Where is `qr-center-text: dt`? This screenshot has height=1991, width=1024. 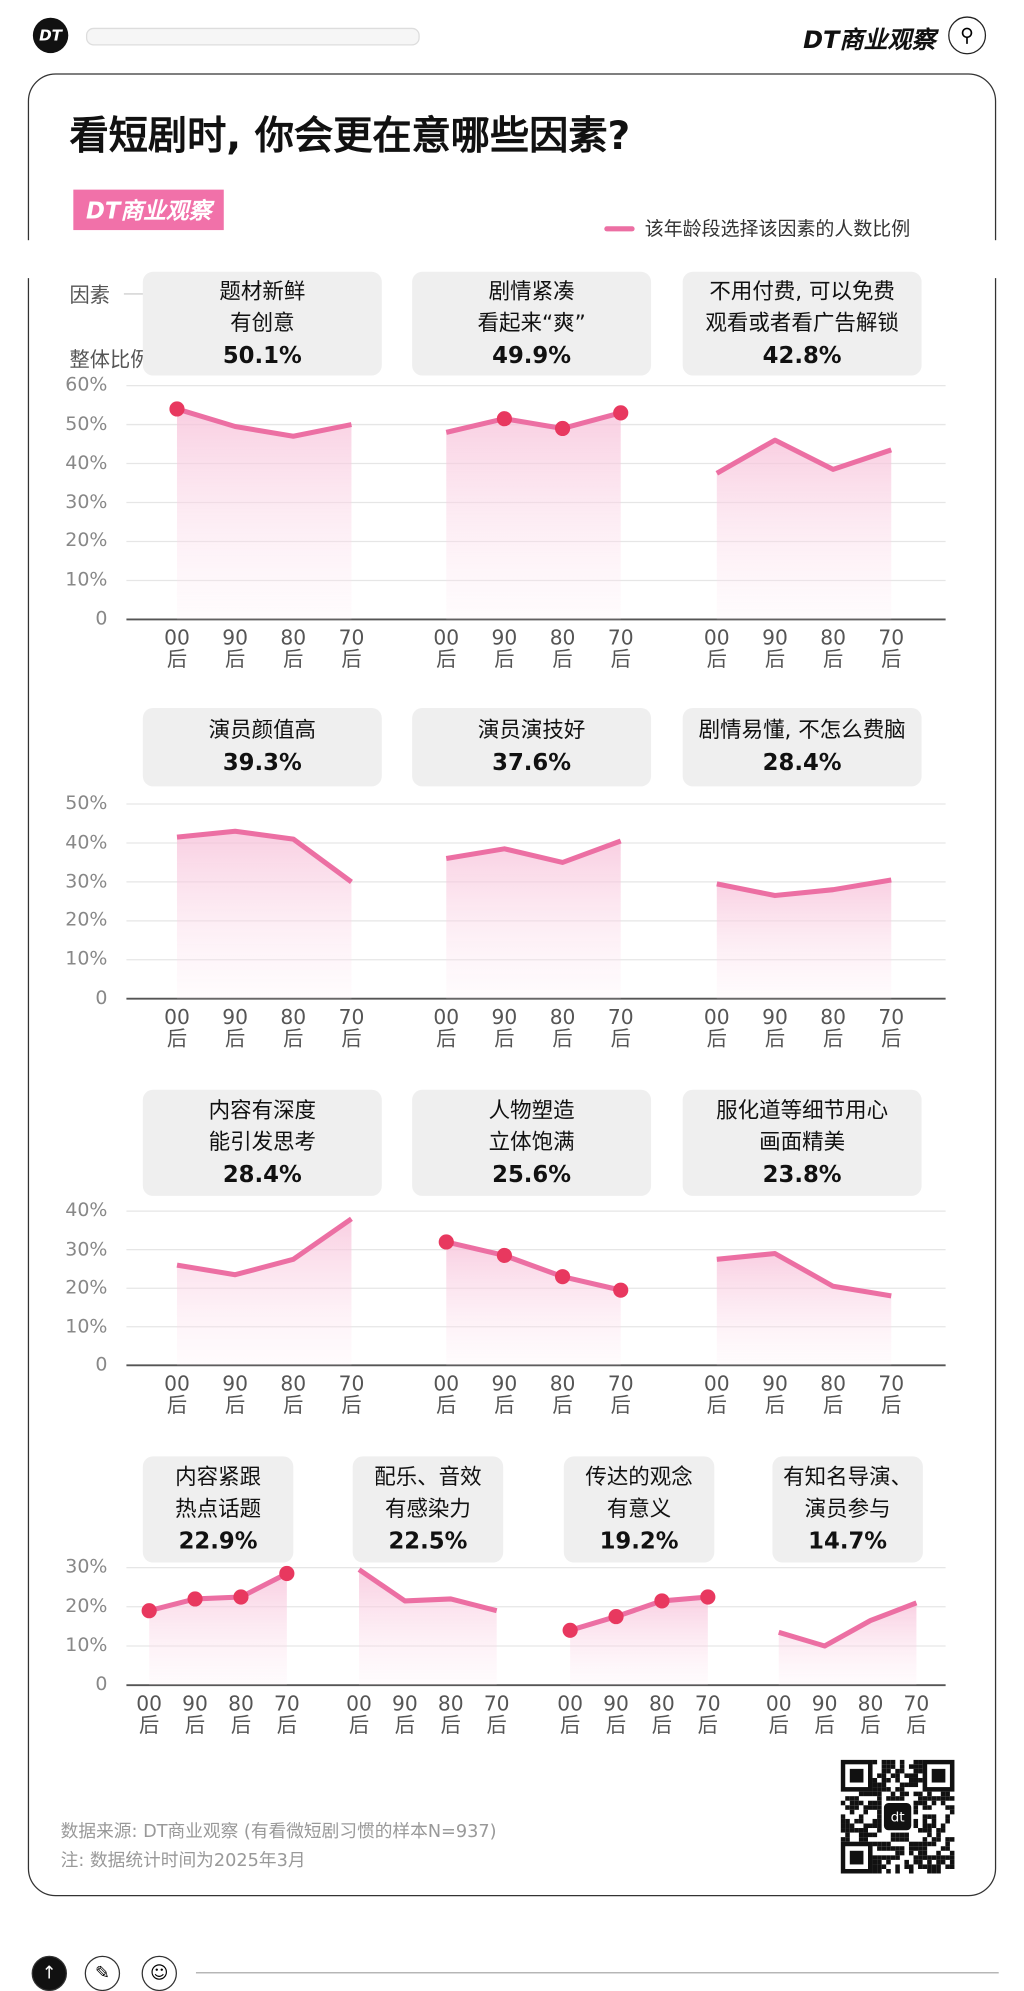 qr-center-text: dt is located at coordinates (898, 1818).